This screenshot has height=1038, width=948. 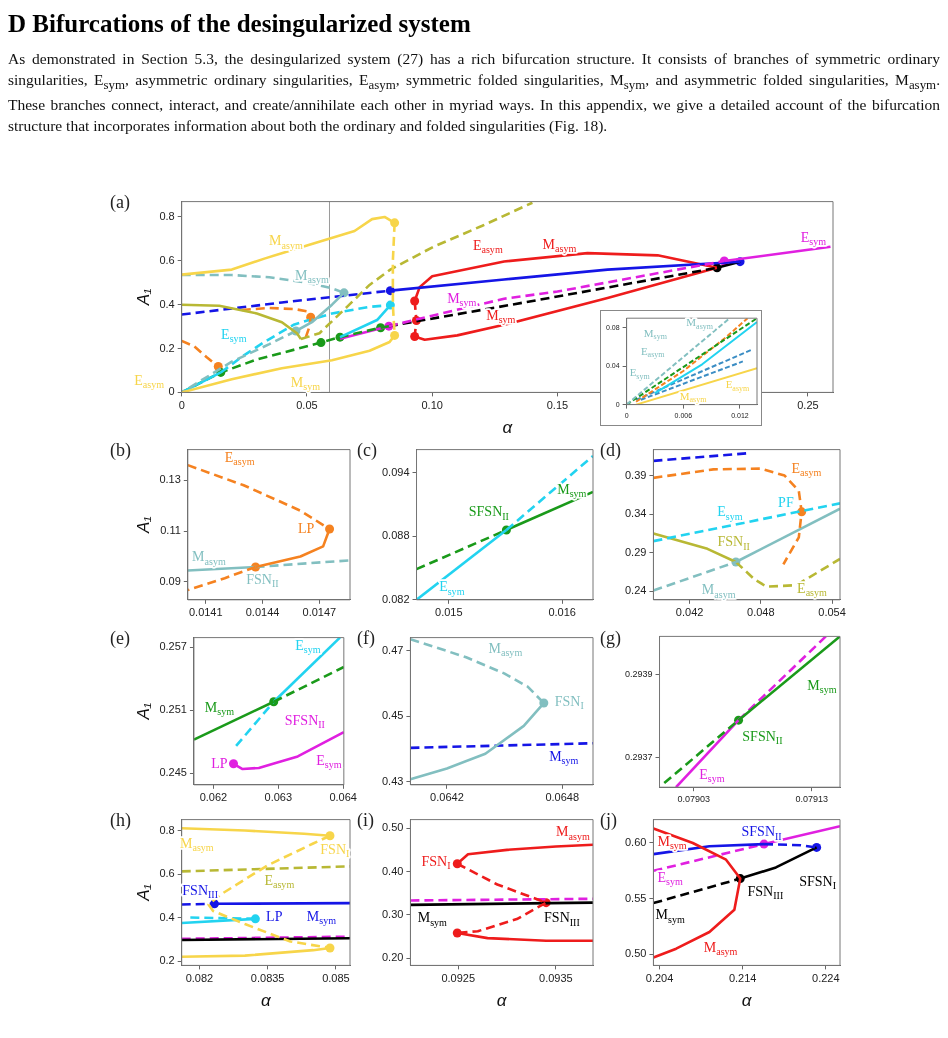 What do you see at coordinates (694, 799) in the screenshot?
I see `x-tick-label: 0.07903` at bounding box center [694, 799].